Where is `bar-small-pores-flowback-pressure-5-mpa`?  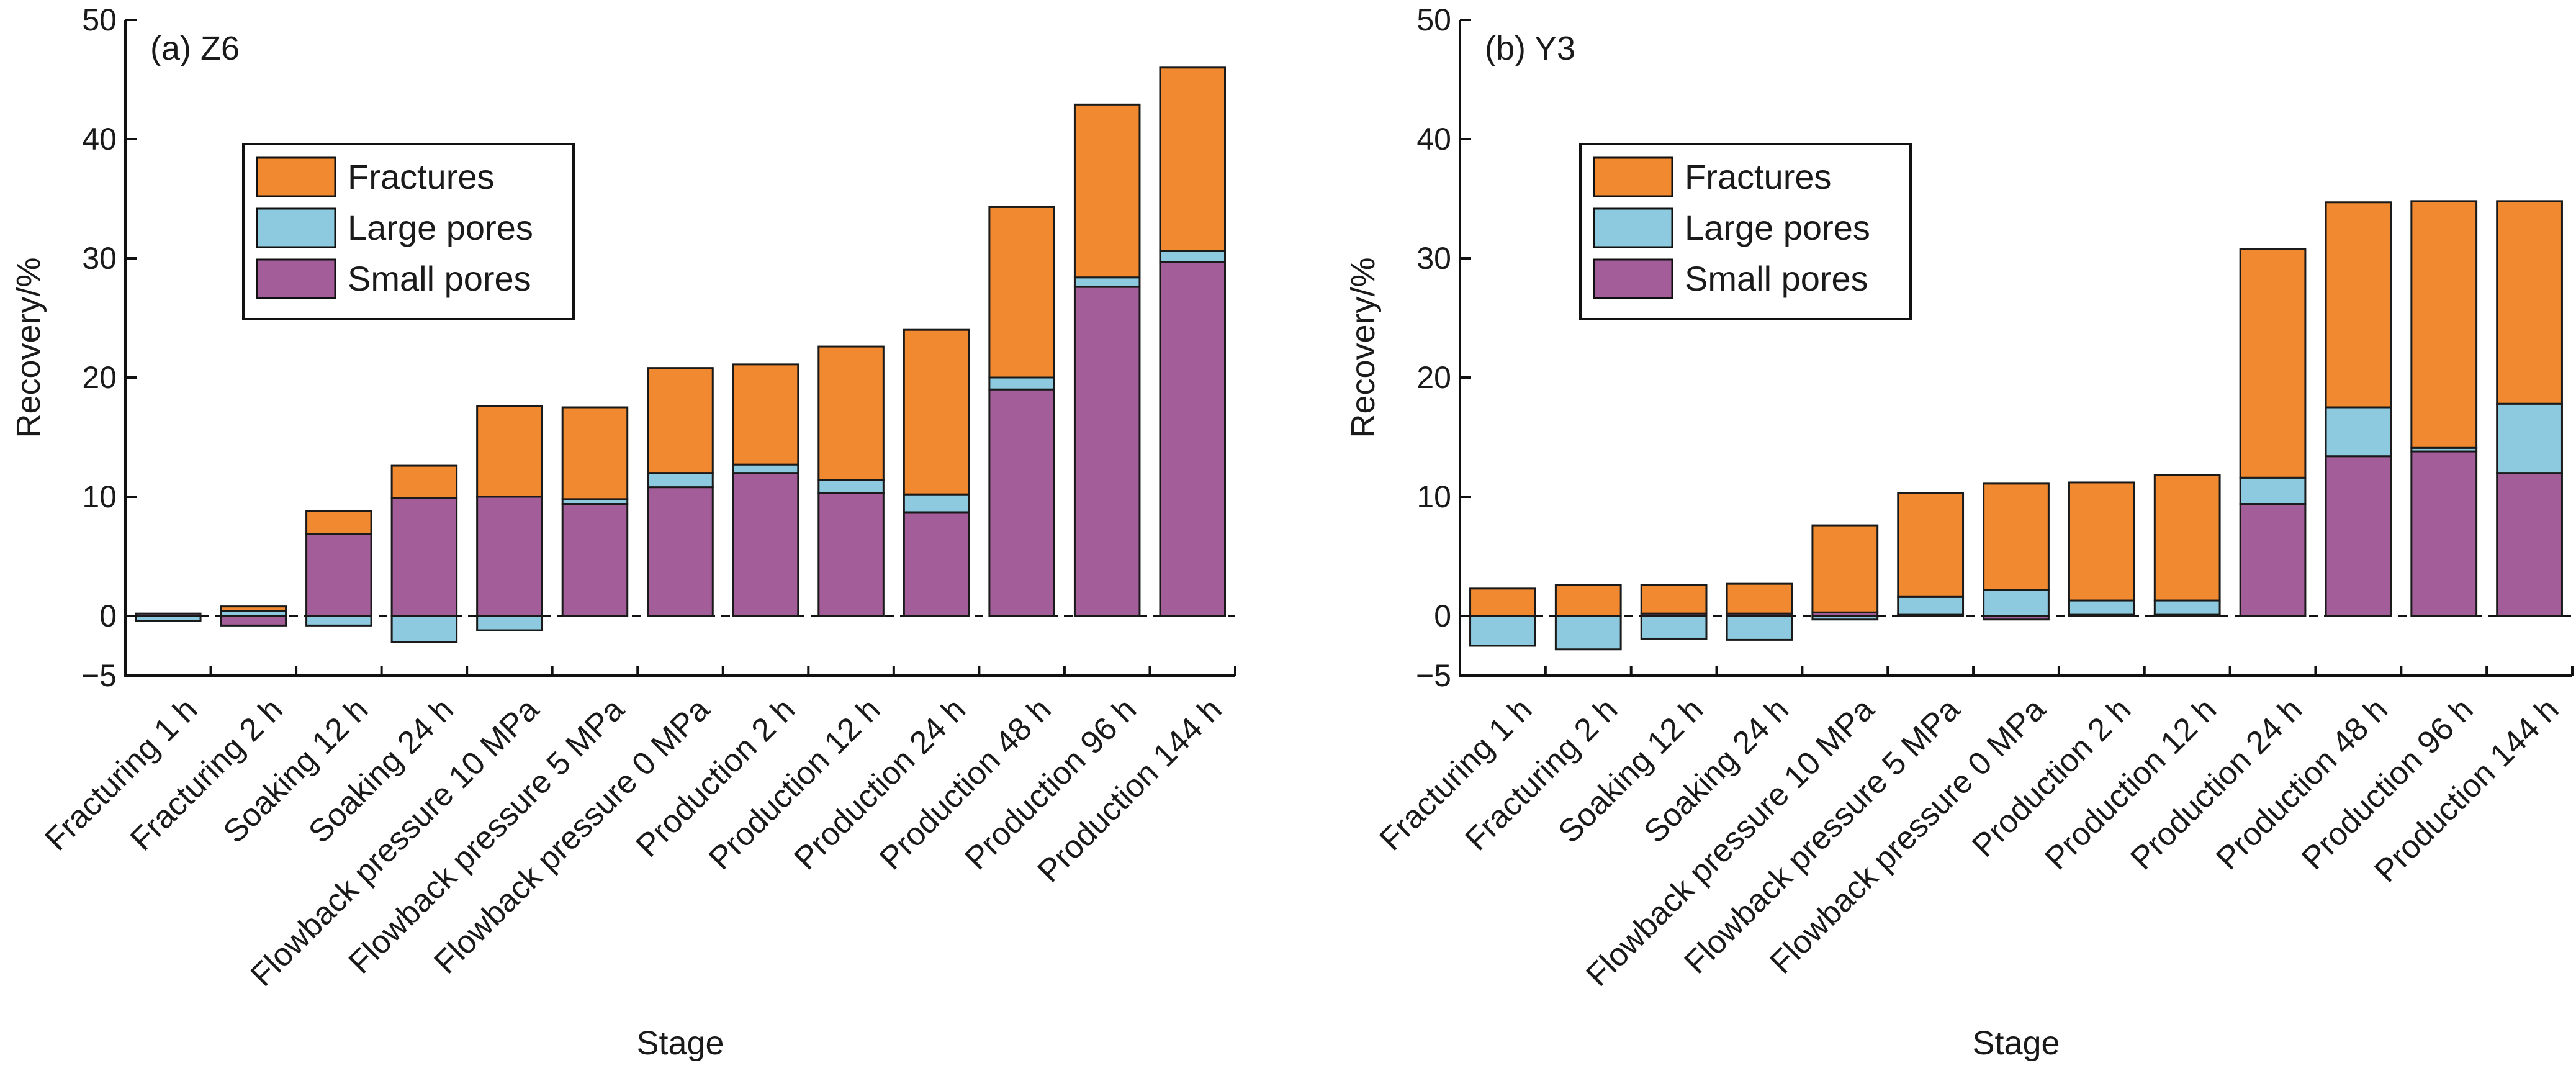 bar-small-pores-flowback-pressure-5-mpa is located at coordinates (595, 560).